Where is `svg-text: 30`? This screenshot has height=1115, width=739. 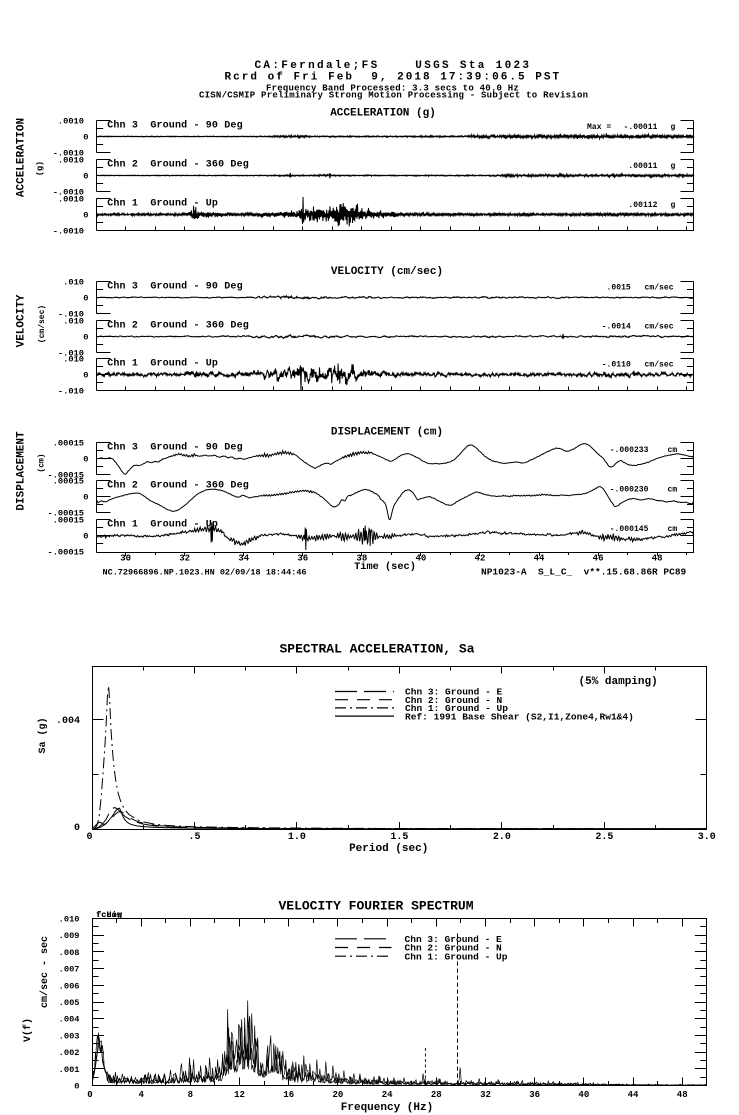 svg-text: 30 is located at coordinates (125, 559).